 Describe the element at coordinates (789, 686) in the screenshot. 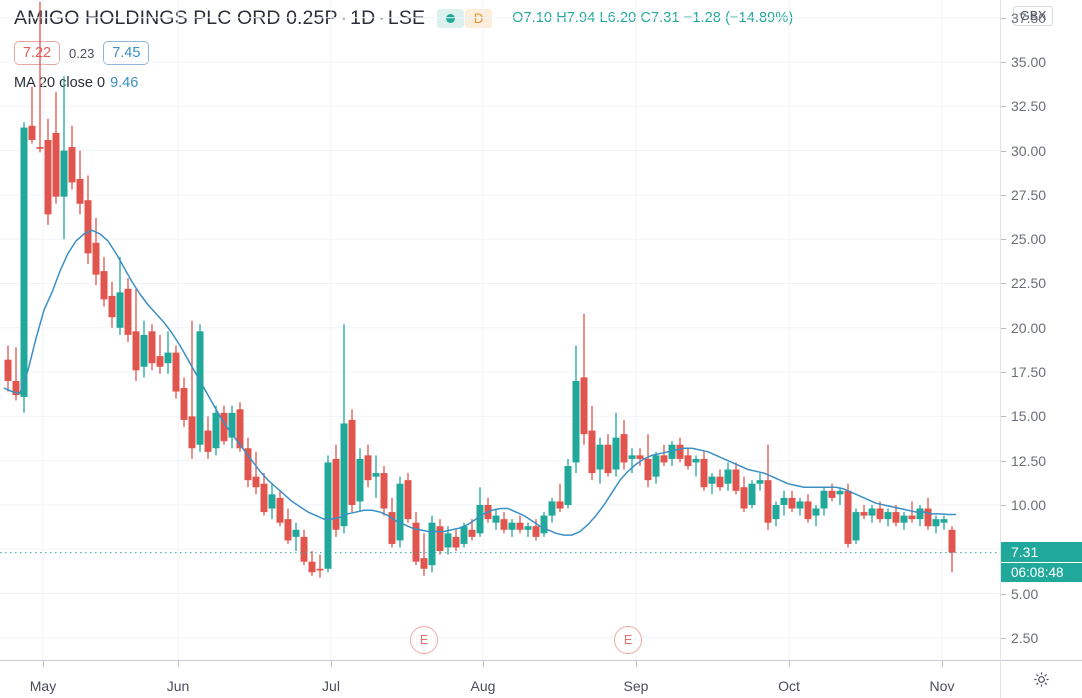

I see `time-axis-tick: Oct` at that location.